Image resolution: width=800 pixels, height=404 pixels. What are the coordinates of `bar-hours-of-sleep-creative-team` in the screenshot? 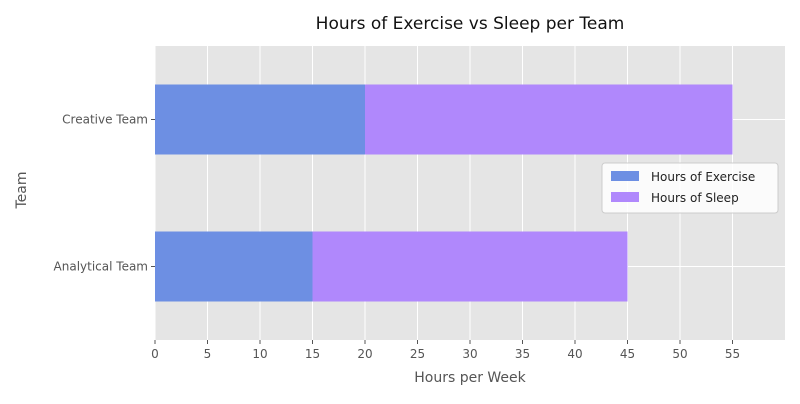 It's located at (549, 119).